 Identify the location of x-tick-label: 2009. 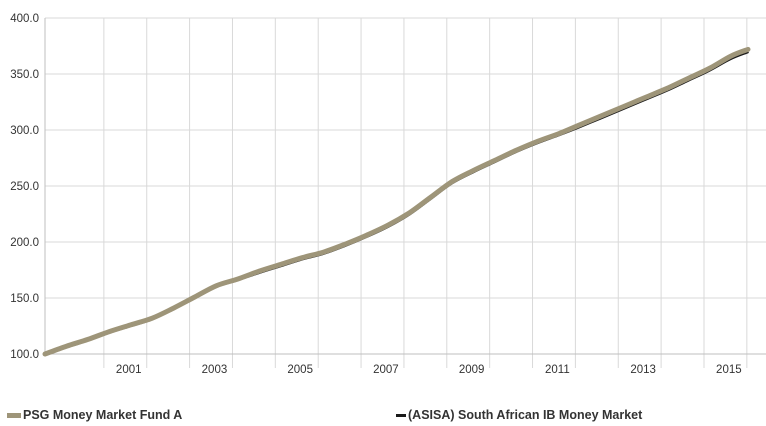
(472, 370).